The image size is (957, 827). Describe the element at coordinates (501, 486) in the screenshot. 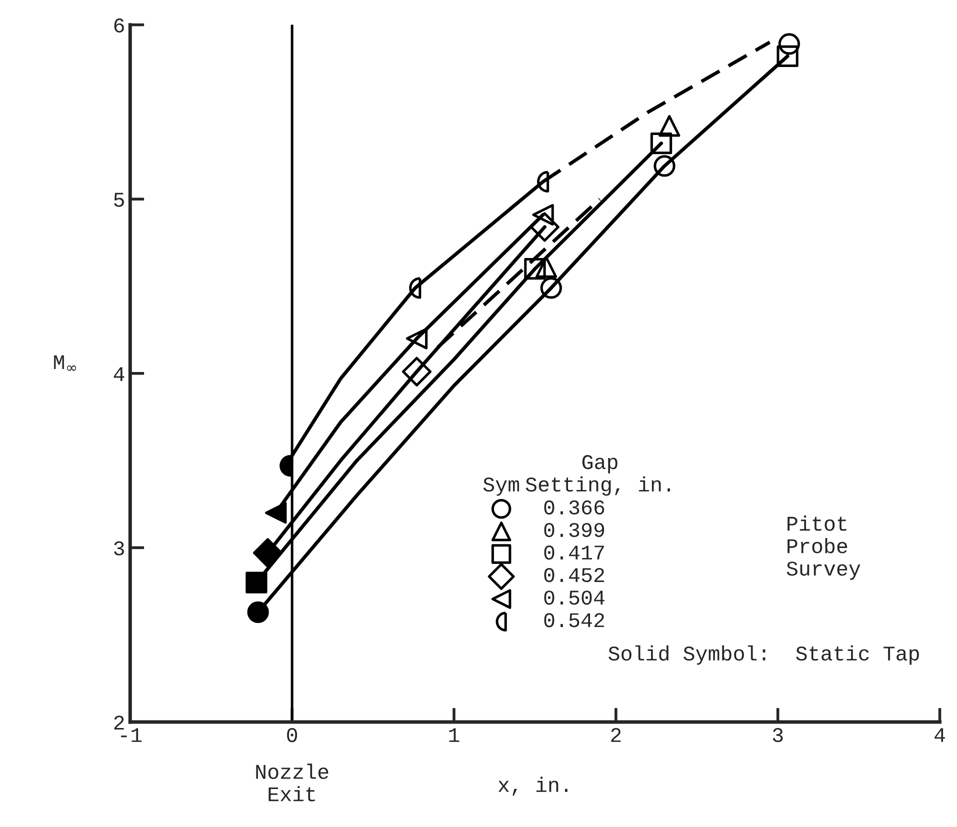

I see `annotation: Sym` at that location.